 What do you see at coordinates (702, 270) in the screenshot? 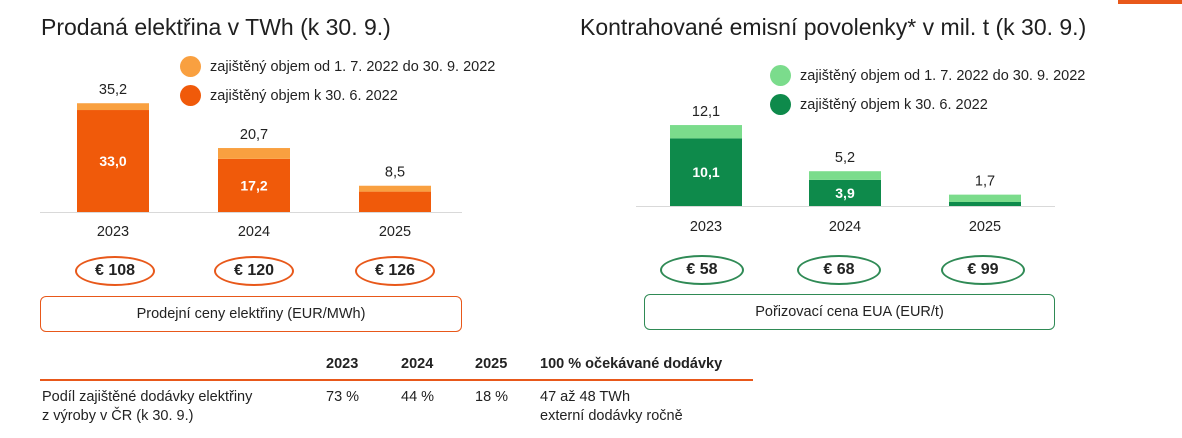
I see `eua-price-oval-2023: € 58` at bounding box center [702, 270].